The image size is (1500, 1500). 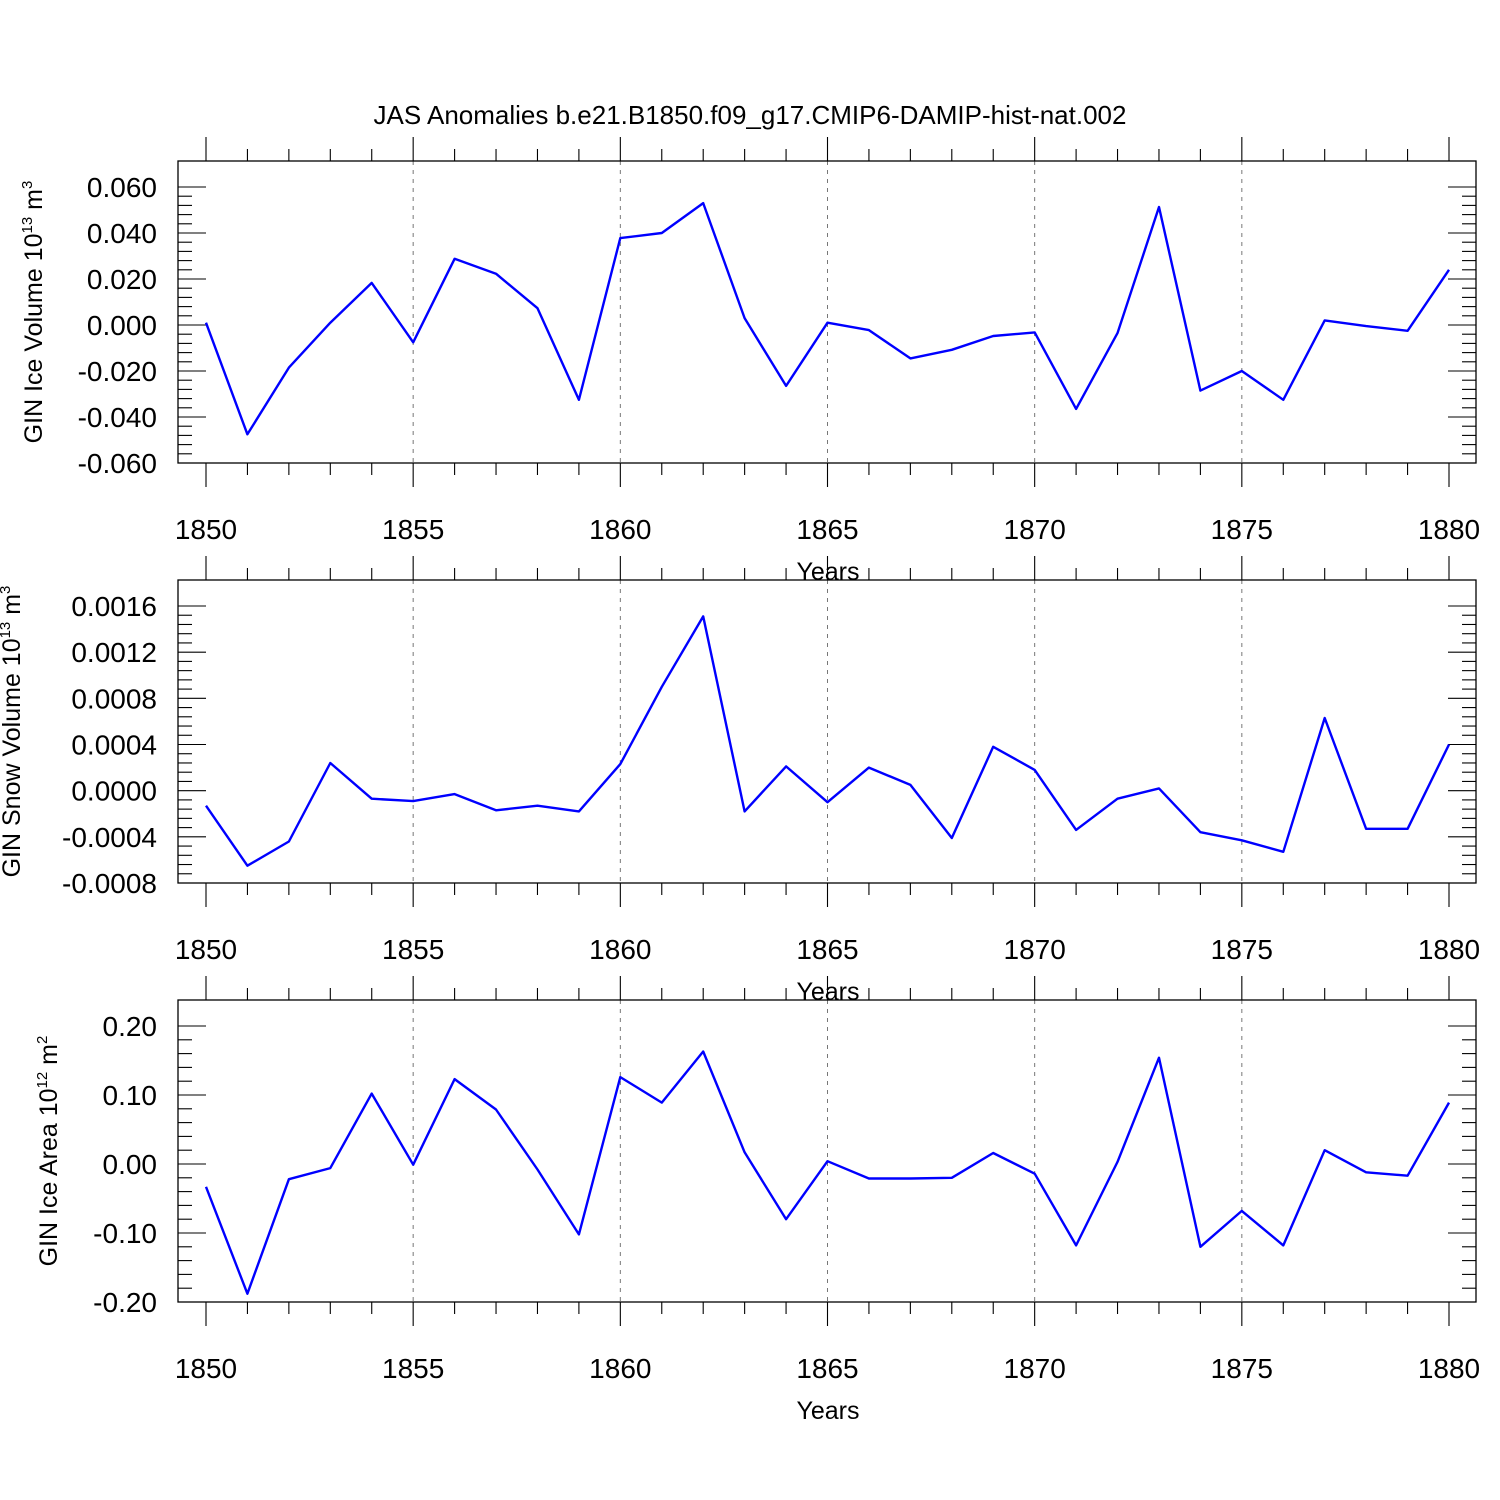 What do you see at coordinates (117, 371) in the screenshot?
I see `y-tick-label: -0.020` at bounding box center [117, 371].